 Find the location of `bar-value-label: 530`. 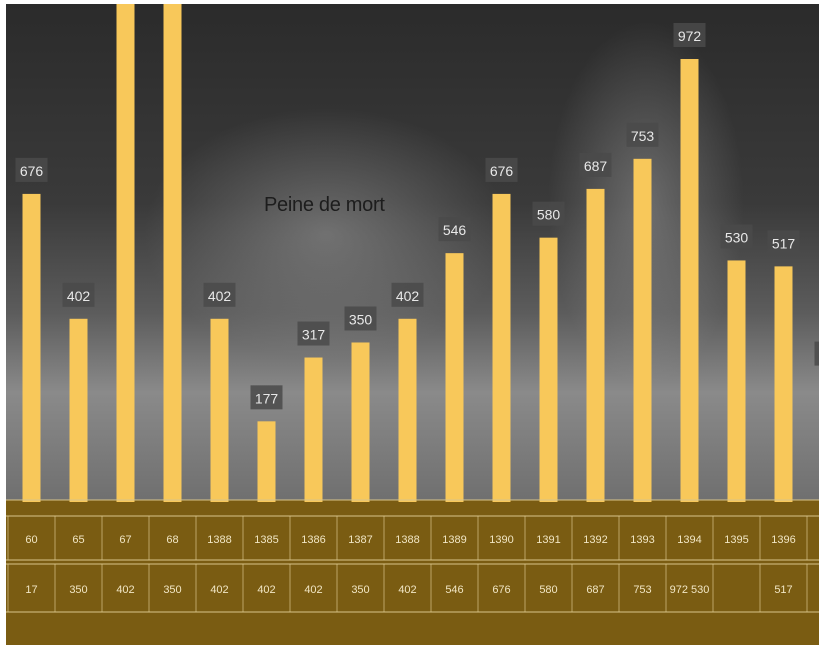

bar-value-label: 530 is located at coordinates (737, 237).